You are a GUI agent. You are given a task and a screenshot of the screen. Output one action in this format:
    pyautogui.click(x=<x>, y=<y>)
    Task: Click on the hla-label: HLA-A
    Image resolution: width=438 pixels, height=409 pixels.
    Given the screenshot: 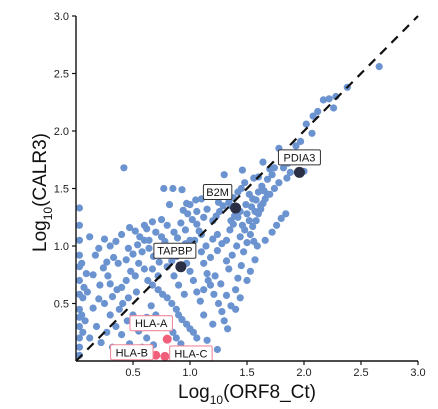 What is the action you would take?
    pyautogui.click(x=151, y=323)
    